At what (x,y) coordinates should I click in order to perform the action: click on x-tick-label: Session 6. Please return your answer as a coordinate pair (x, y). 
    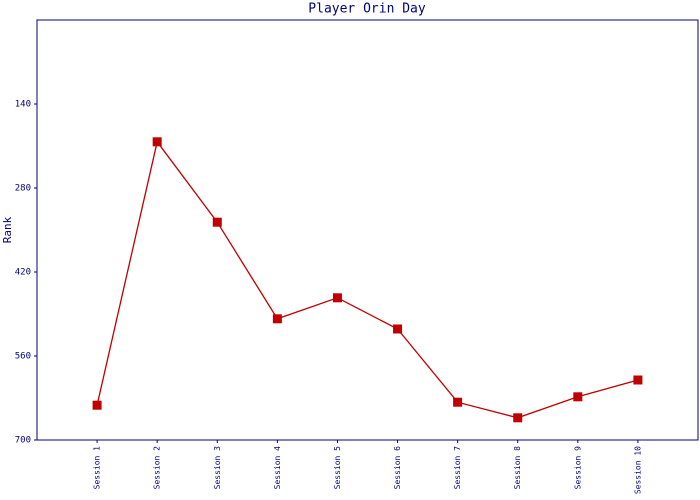
    Looking at the image, I should click on (397, 468).